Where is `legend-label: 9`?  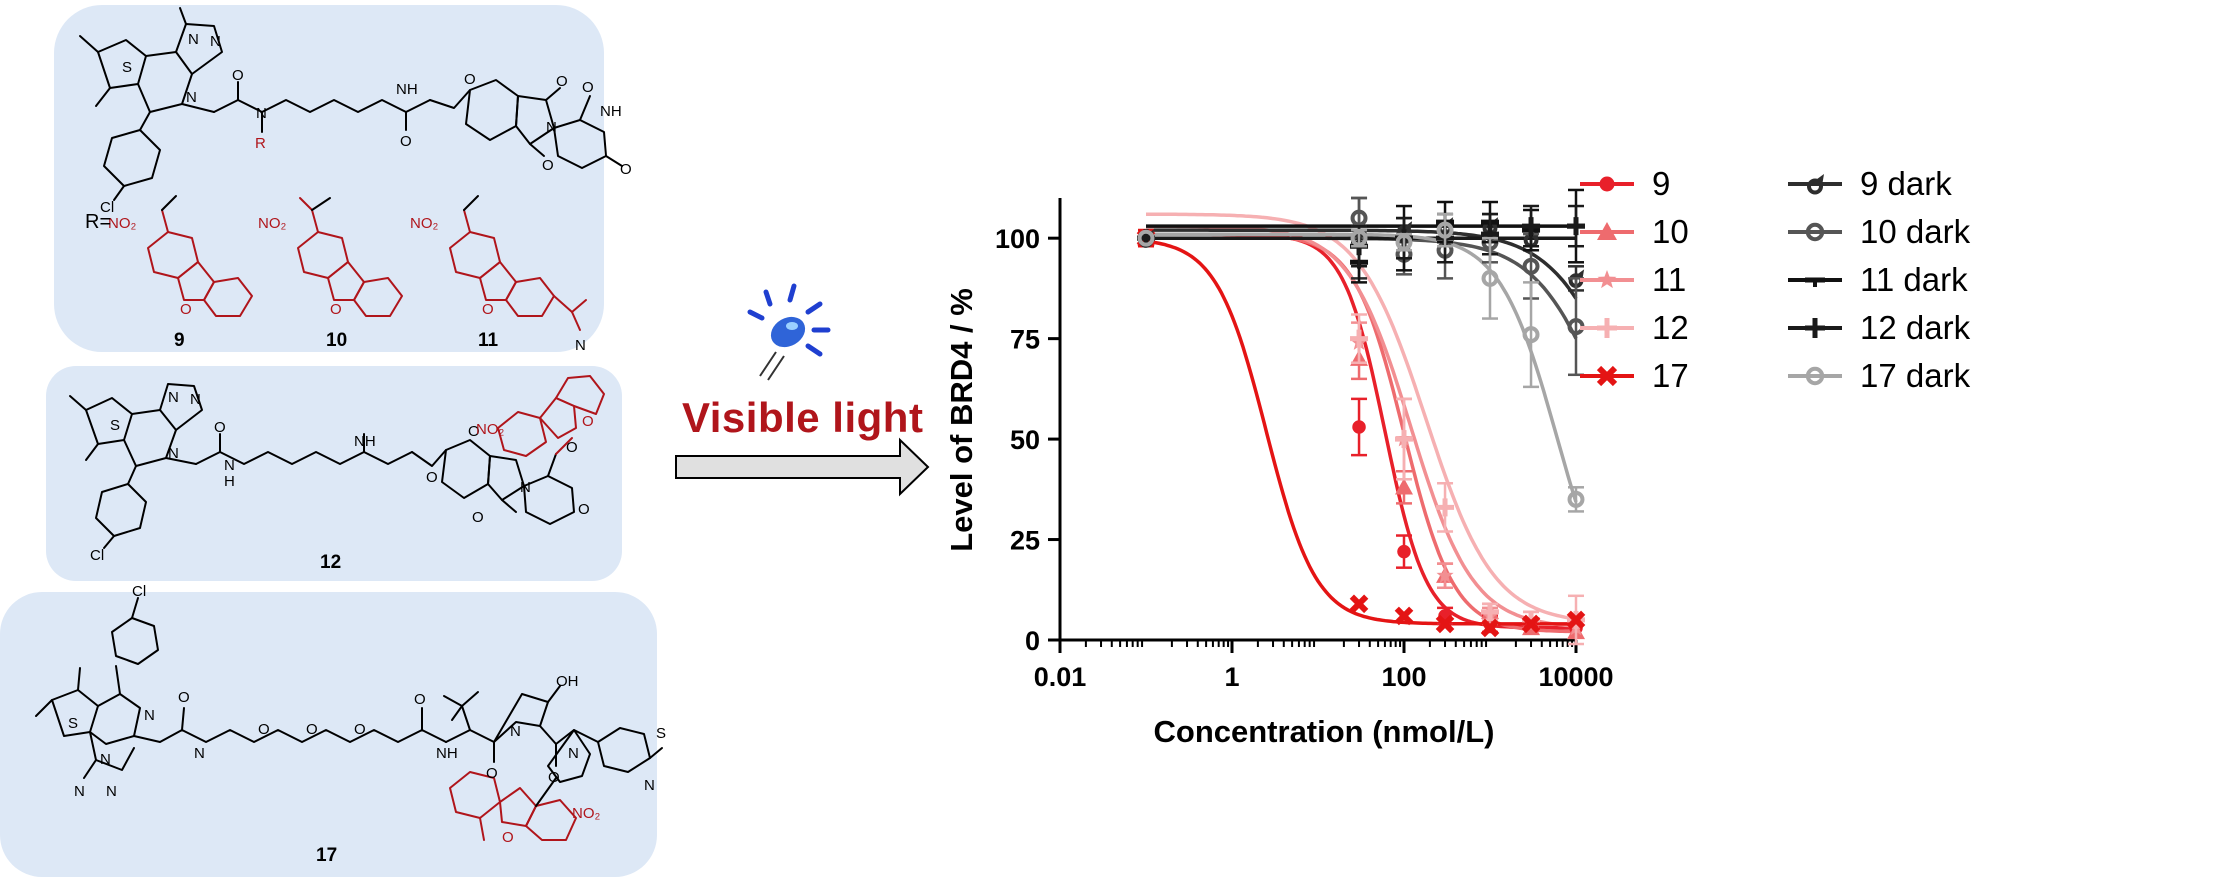
legend-label: 9 is located at coordinates (1661, 183).